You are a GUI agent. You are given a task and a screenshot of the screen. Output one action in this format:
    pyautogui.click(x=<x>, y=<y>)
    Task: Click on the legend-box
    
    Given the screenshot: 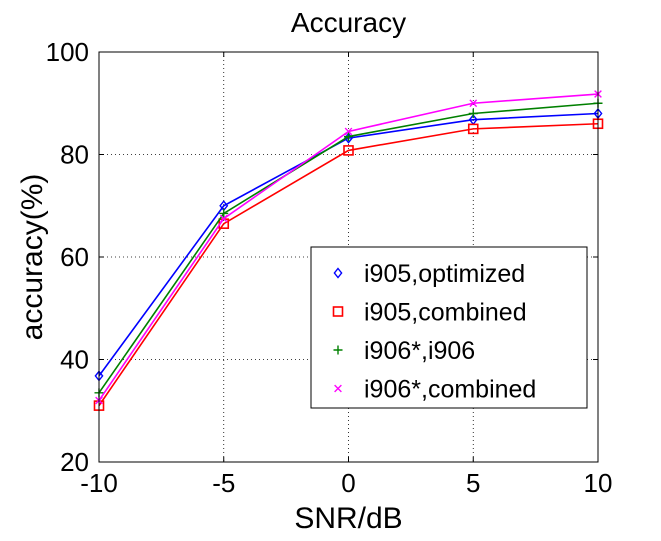 What is the action you would take?
    pyautogui.click(x=449, y=327)
    